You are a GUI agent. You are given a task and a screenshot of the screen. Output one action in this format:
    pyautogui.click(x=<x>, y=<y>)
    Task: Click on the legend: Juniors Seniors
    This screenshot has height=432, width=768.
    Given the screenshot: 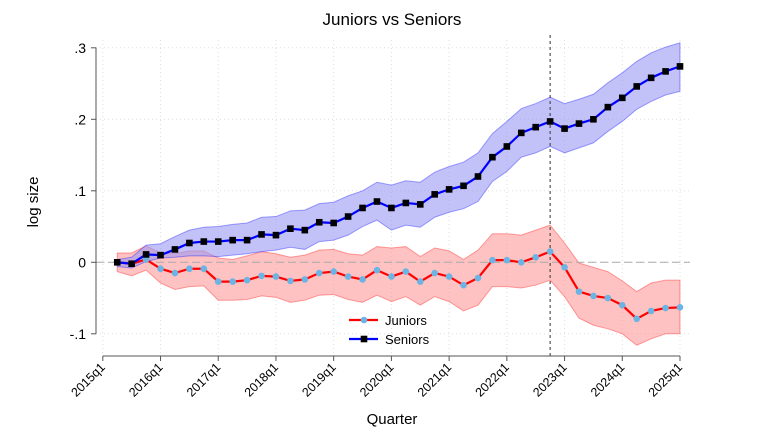 What is the action you would take?
    pyautogui.click(x=389, y=330)
    